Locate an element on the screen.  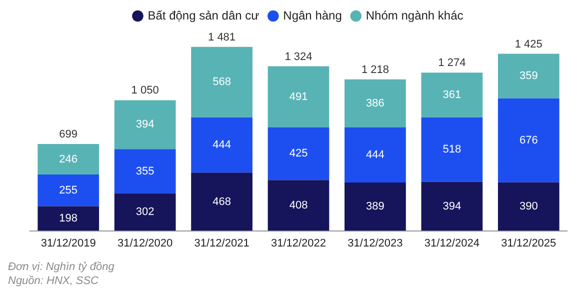
data-label: 359 is located at coordinates (528, 76).